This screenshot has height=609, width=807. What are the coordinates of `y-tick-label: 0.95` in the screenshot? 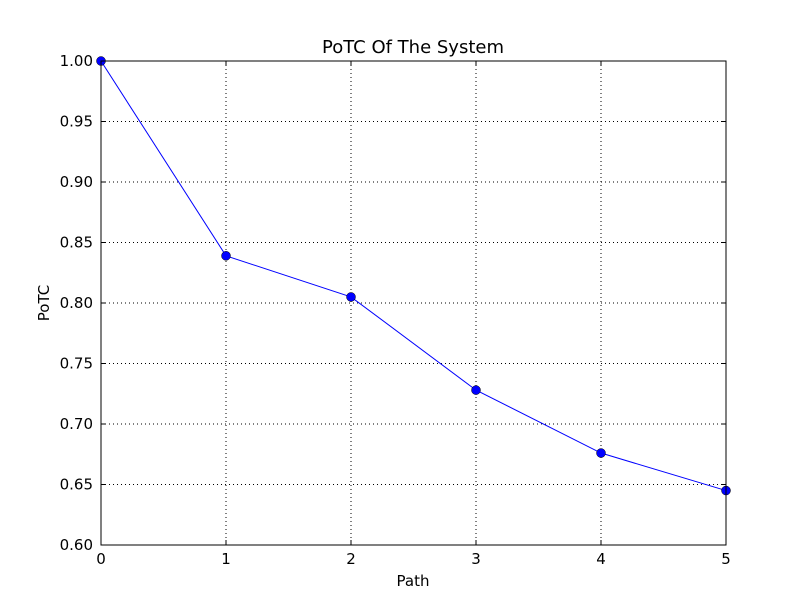 It's located at (76, 122).